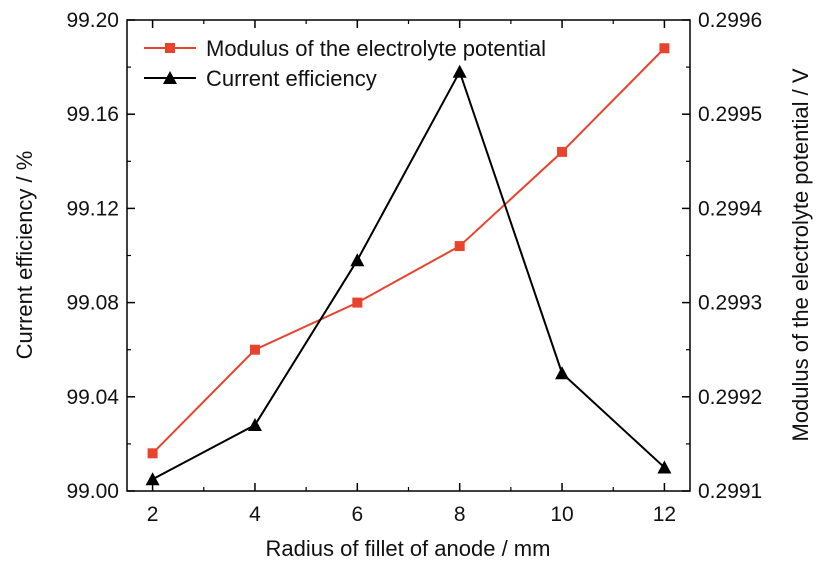 This screenshot has height=567, width=827. I want to click on y-right-tick-label: 0.2993, so click(730, 303).